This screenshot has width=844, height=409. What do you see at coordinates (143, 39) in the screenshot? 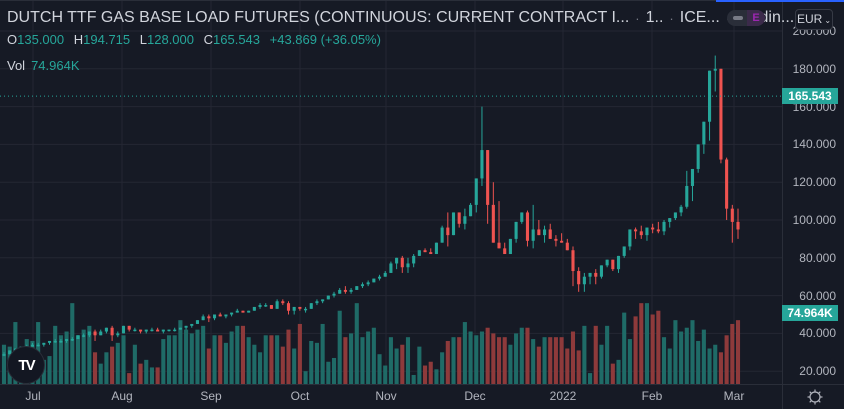
I see `low-label: L` at bounding box center [143, 39].